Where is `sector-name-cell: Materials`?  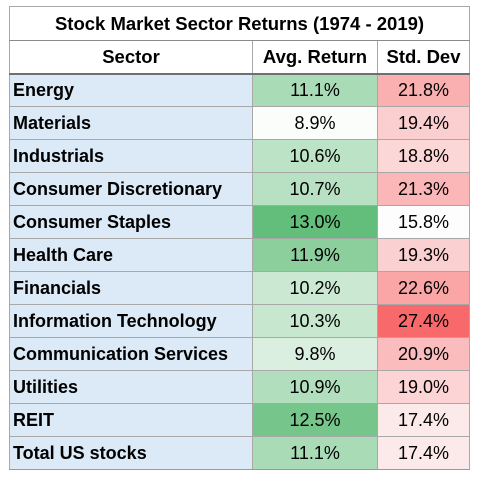 sector-name-cell: Materials is located at coordinates (131, 123).